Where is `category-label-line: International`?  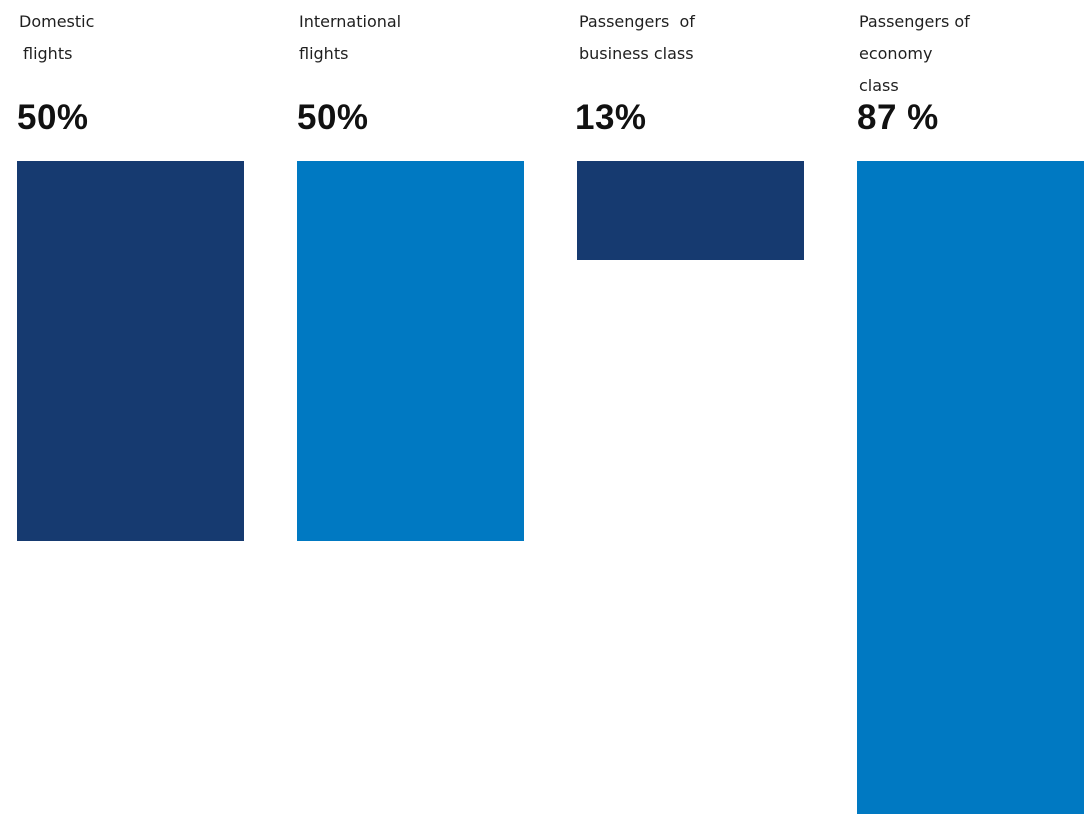
category-label-line: International is located at coordinates (350, 21).